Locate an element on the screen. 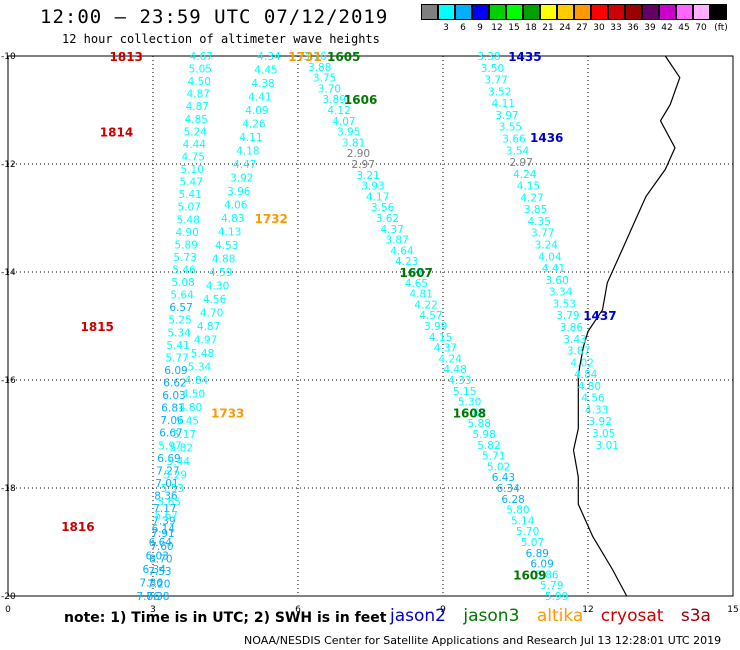 Image resolution: width=740 pixels, height=650 pixels. wave-height-value: 4.17 is located at coordinates (377, 197).